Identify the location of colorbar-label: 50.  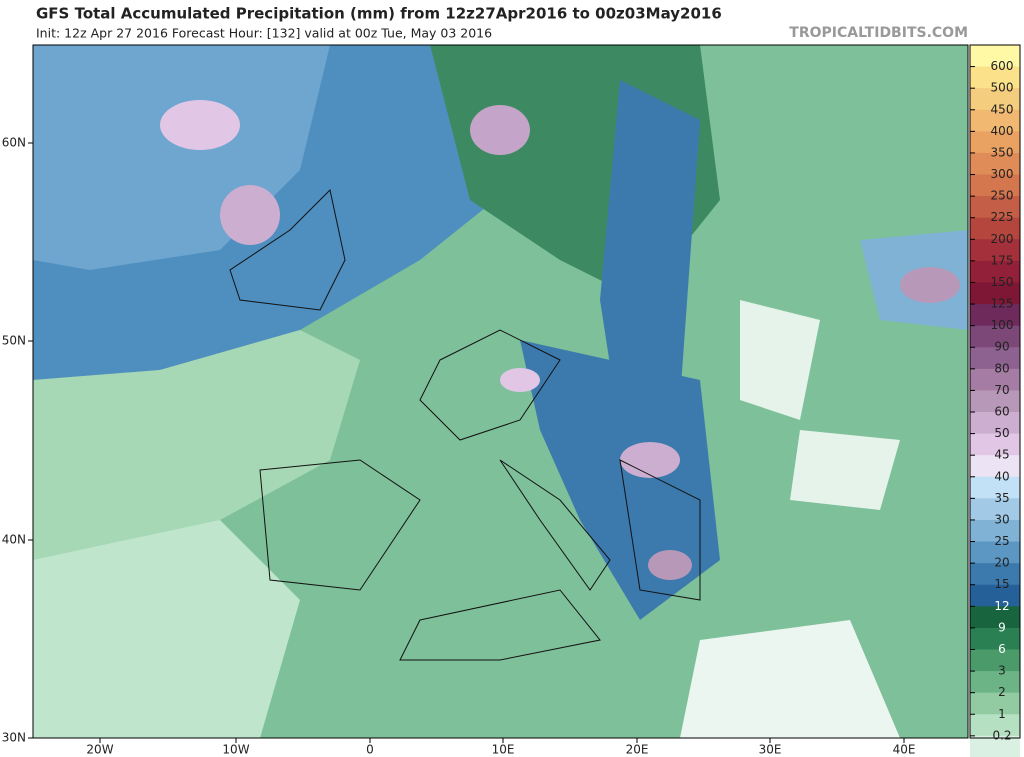
(1001, 433).